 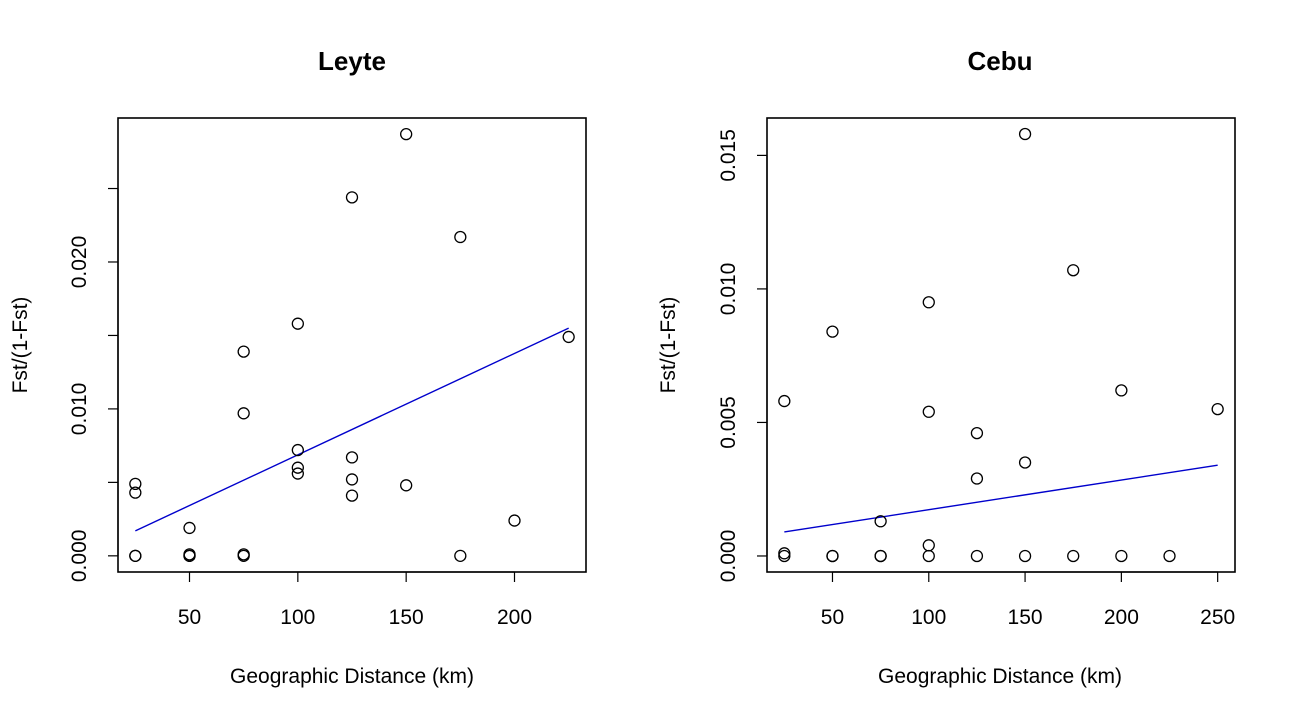 I want to click on y-tick-label: 0.015, so click(x=728, y=155).